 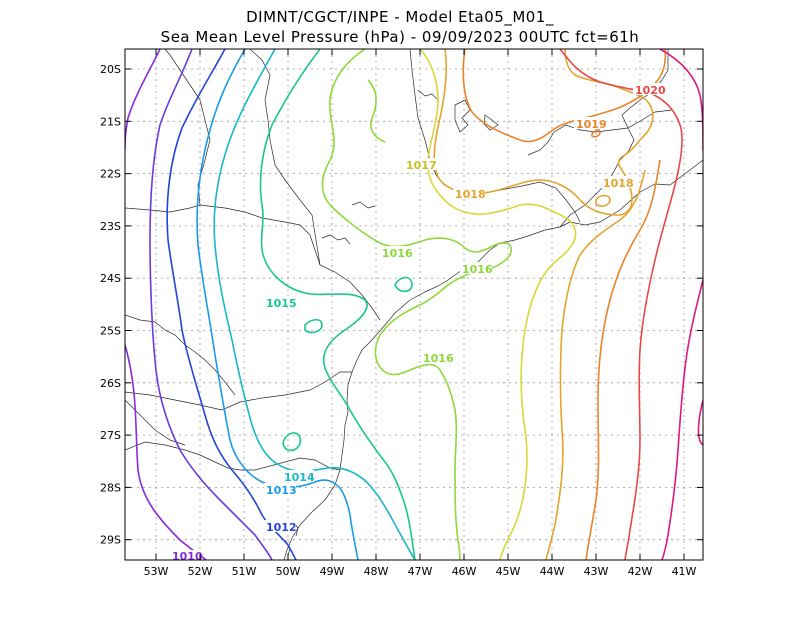 I want to click on lon-tick-label: 52W, so click(x=200, y=571).